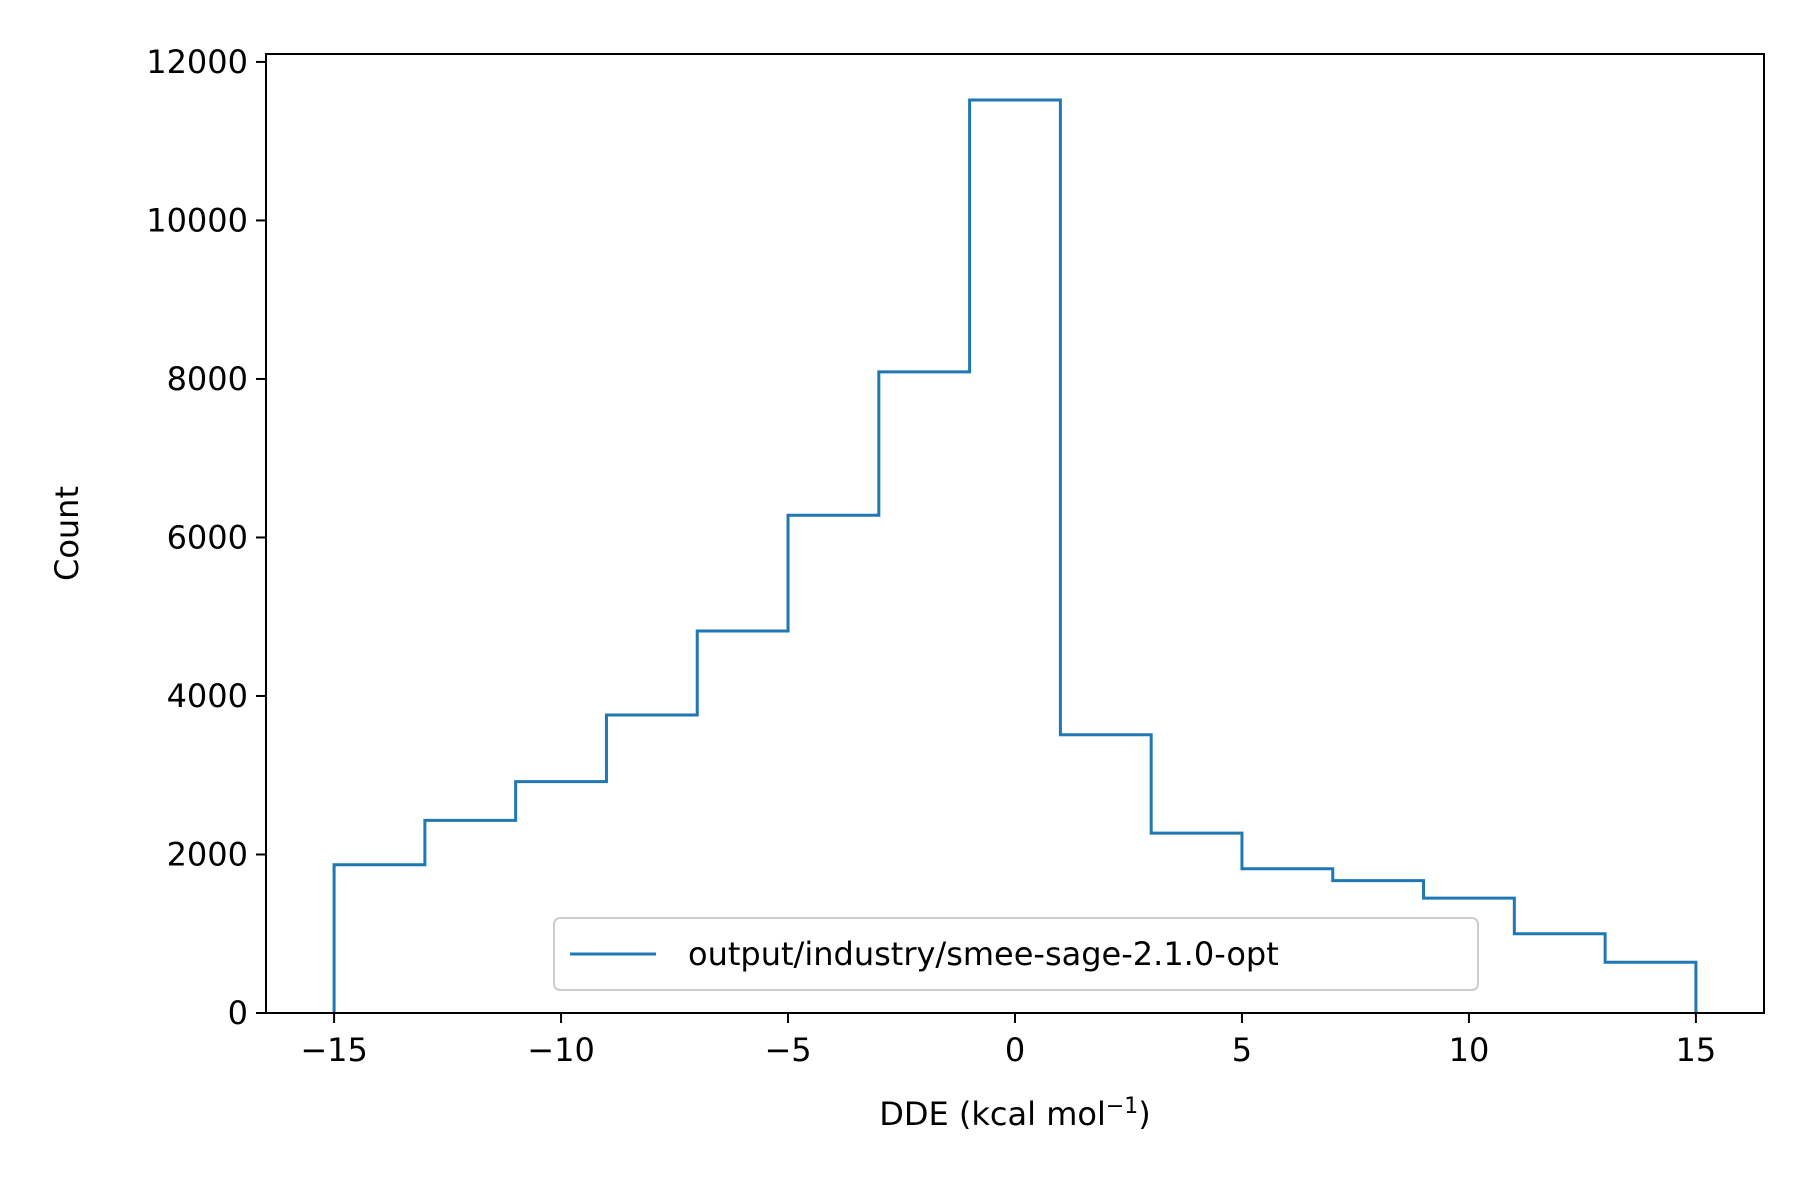 The height and width of the screenshot is (1200, 1800). What do you see at coordinates (1469, 1050) in the screenshot?
I see `x-tick-label: 10` at bounding box center [1469, 1050].